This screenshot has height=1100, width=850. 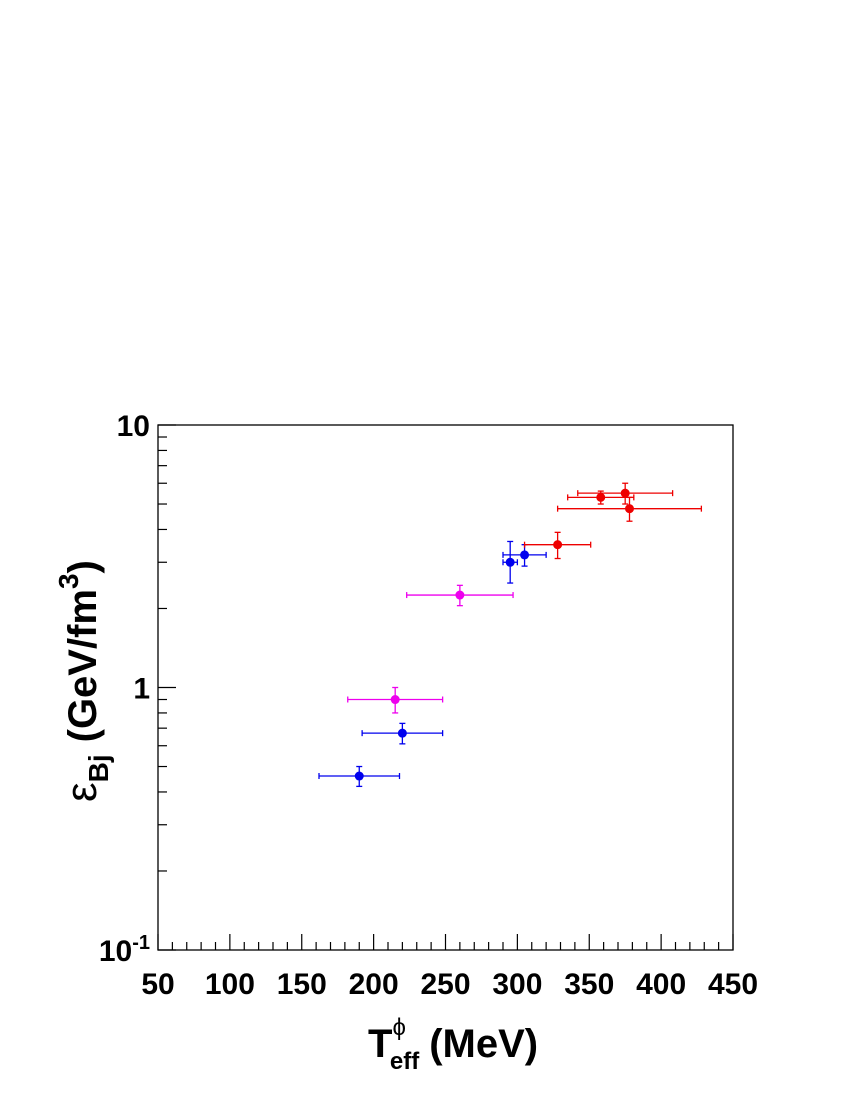 What do you see at coordinates (81, 792) in the screenshot?
I see `y-axis-title-base: ε` at bounding box center [81, 792].